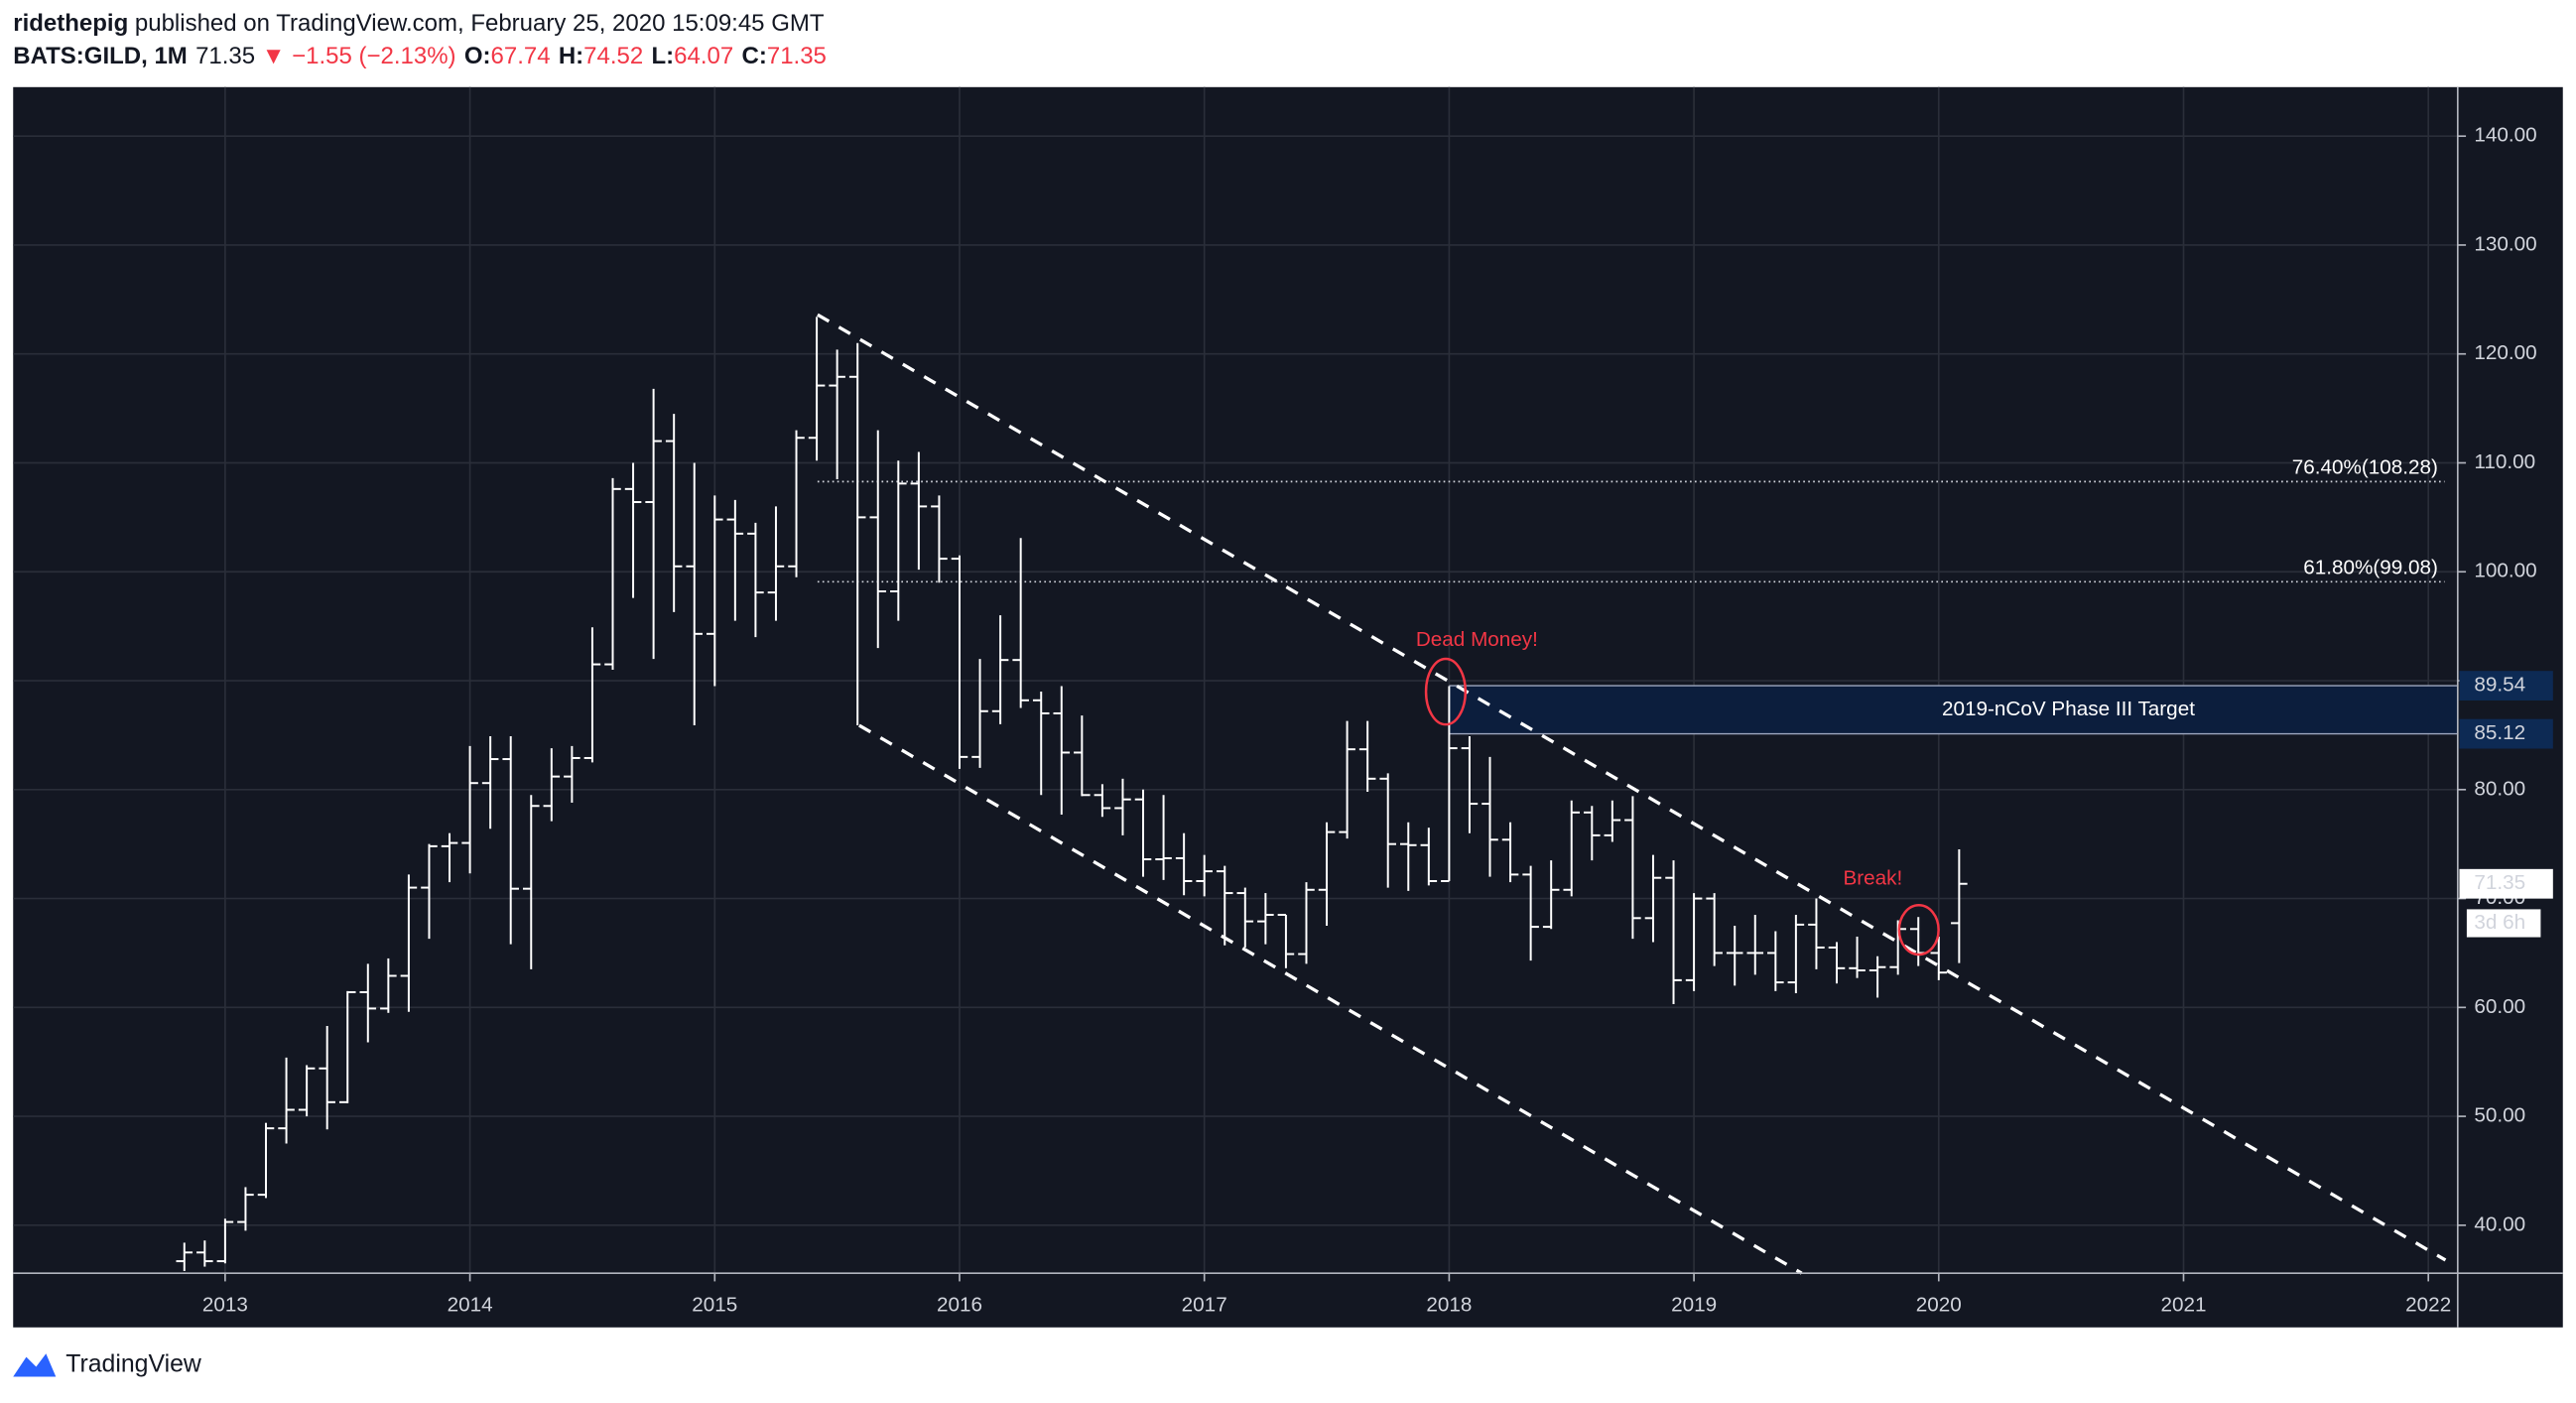 The width and height of the screenshot is (2576, 1403). I want to click on x-tick-label: 2020, so click(1939, 1305).